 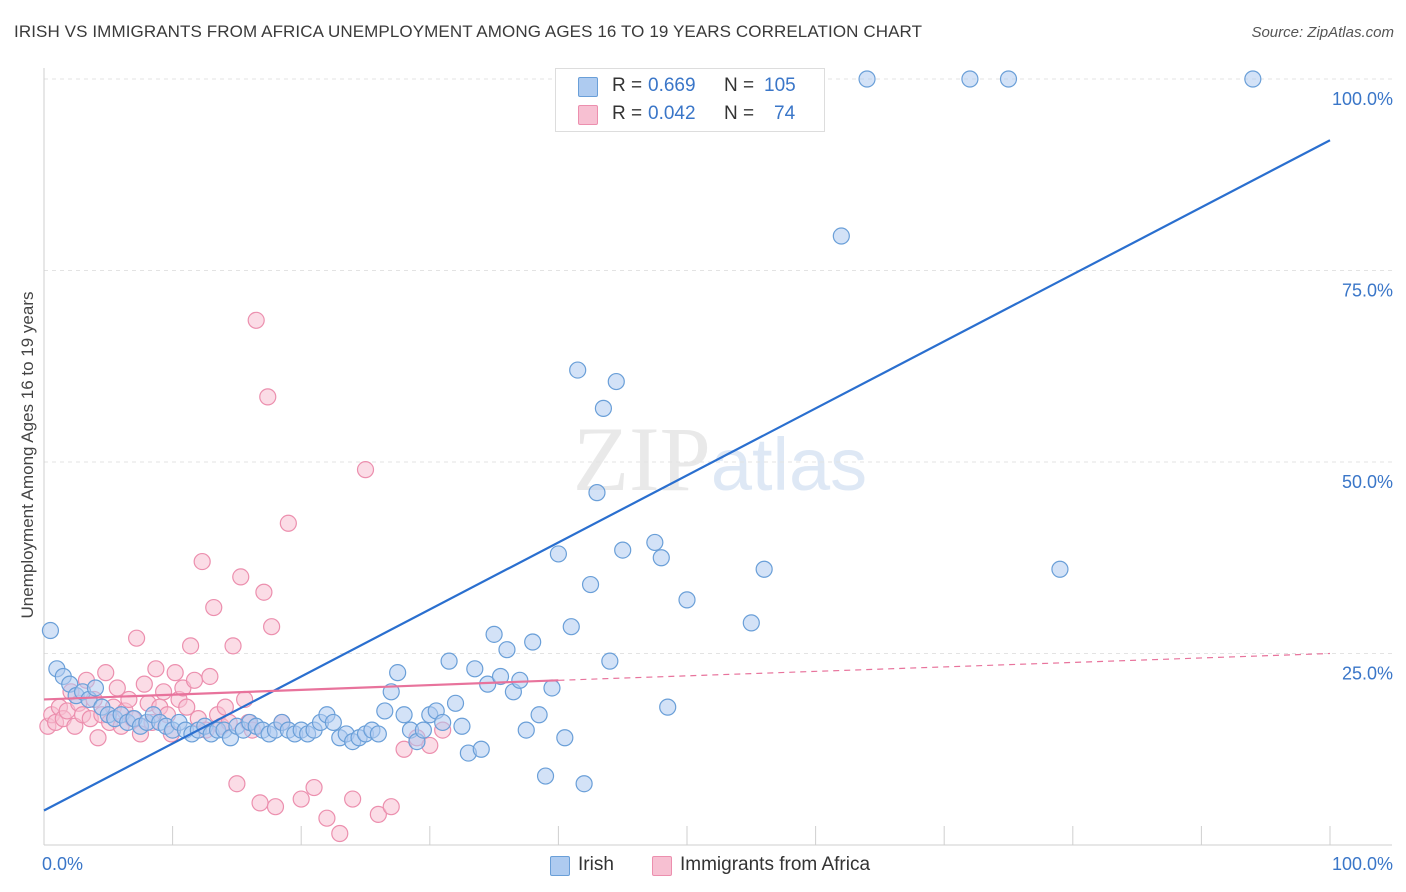 I want to click on irish-n-value: 105, so click(x=780, y=85).